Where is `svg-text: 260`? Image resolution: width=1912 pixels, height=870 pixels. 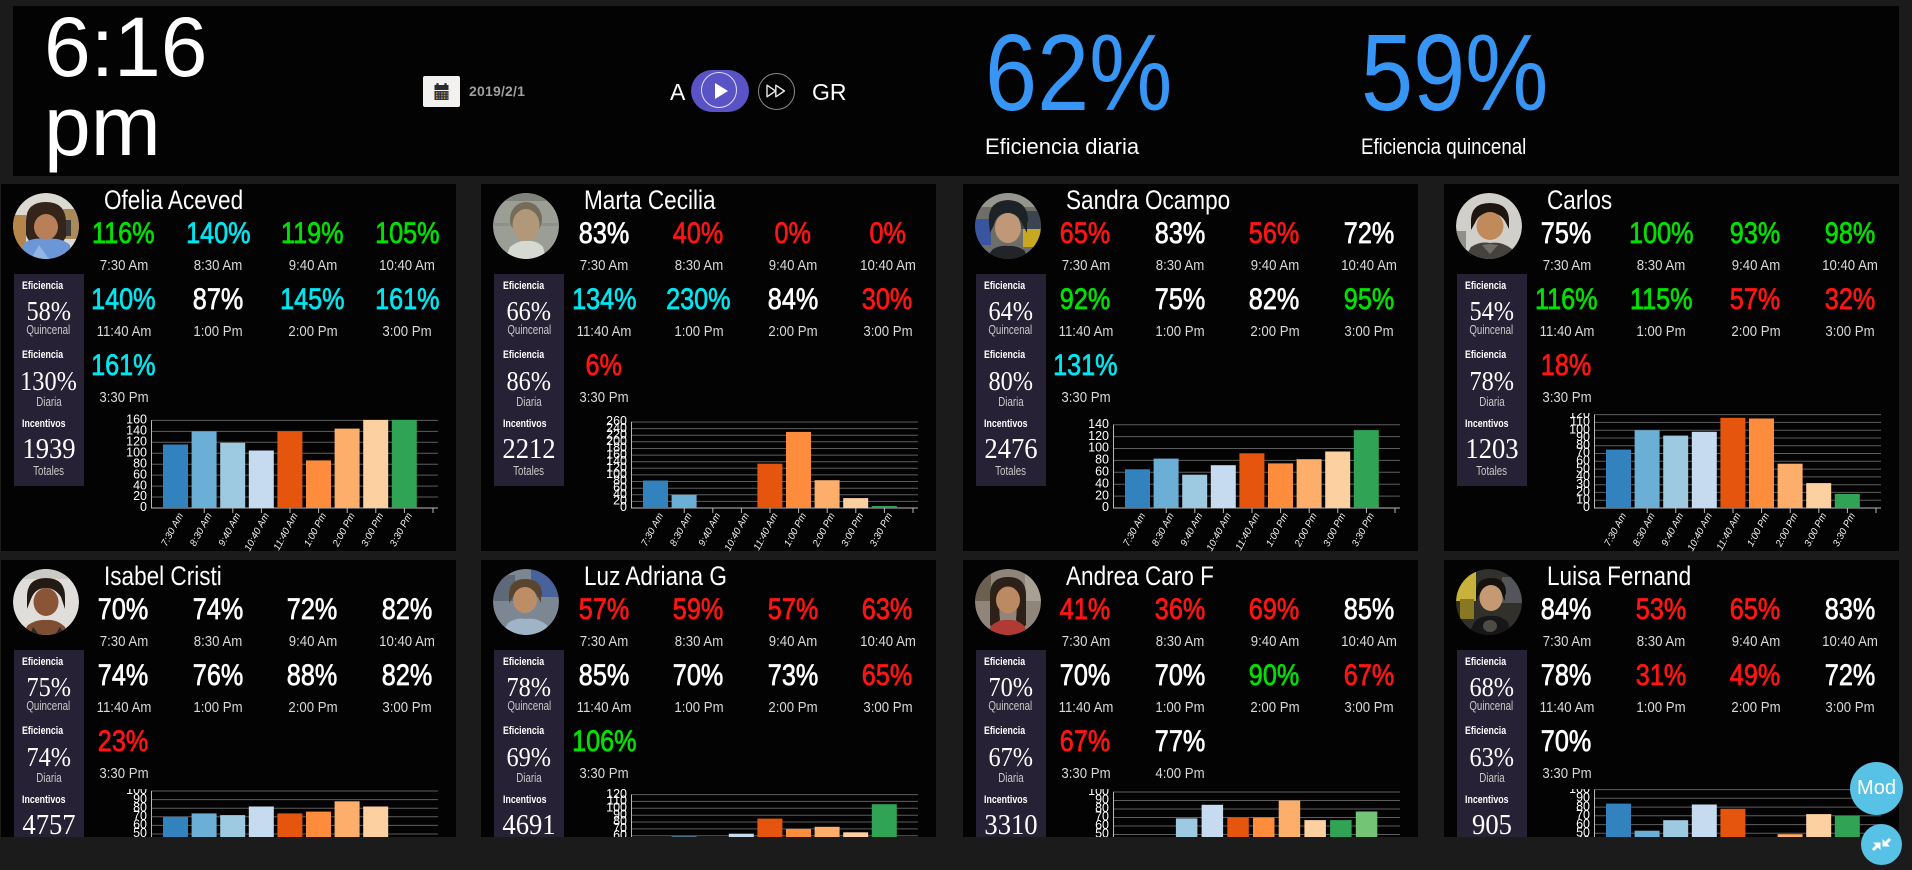
svg-text: 260 is located at coordinates (616, 421).